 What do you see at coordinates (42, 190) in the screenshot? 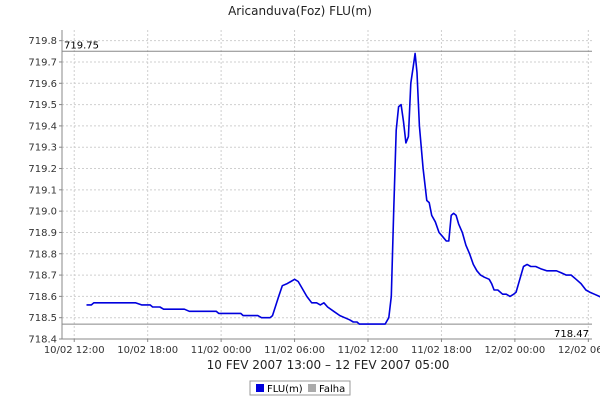
I see `y-tick-label: 719.1` at bounding box center [42, 190].